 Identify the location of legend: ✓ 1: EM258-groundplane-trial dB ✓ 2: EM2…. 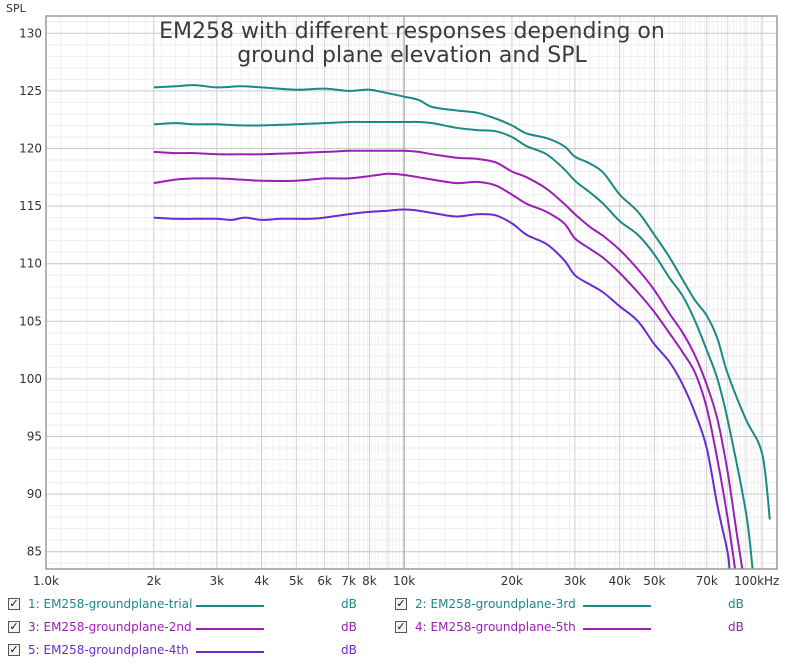
(400, 628).